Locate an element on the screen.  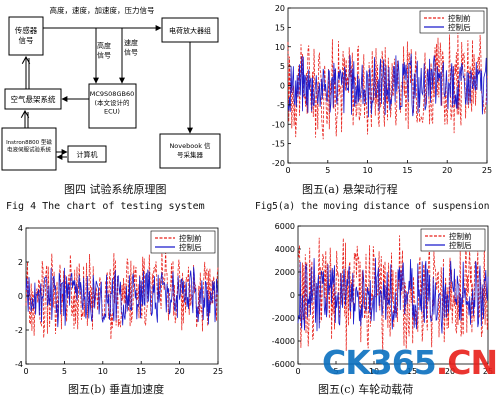
computer-node is located at coordinates (87, 154).